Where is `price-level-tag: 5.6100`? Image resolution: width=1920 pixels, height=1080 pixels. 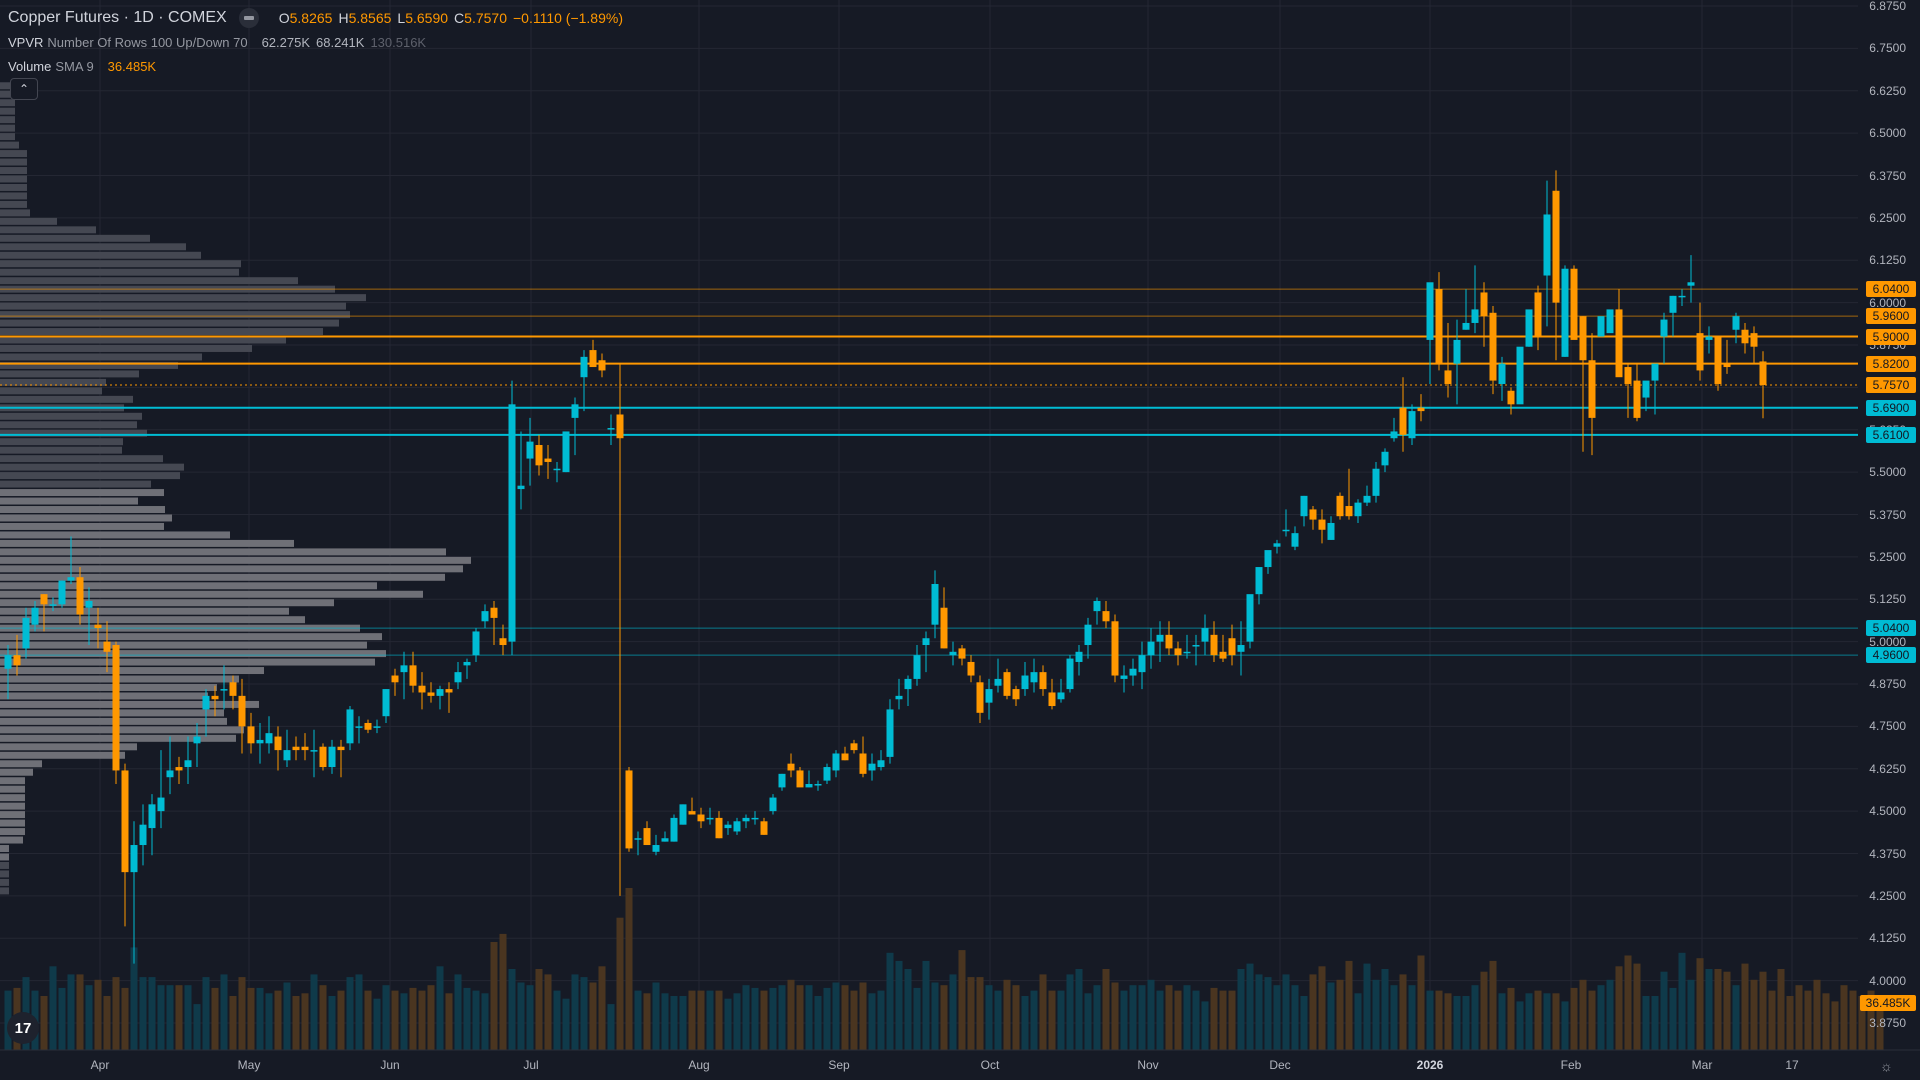 price-level-tag: 5.6100 is located at coordinates (1891, 434).